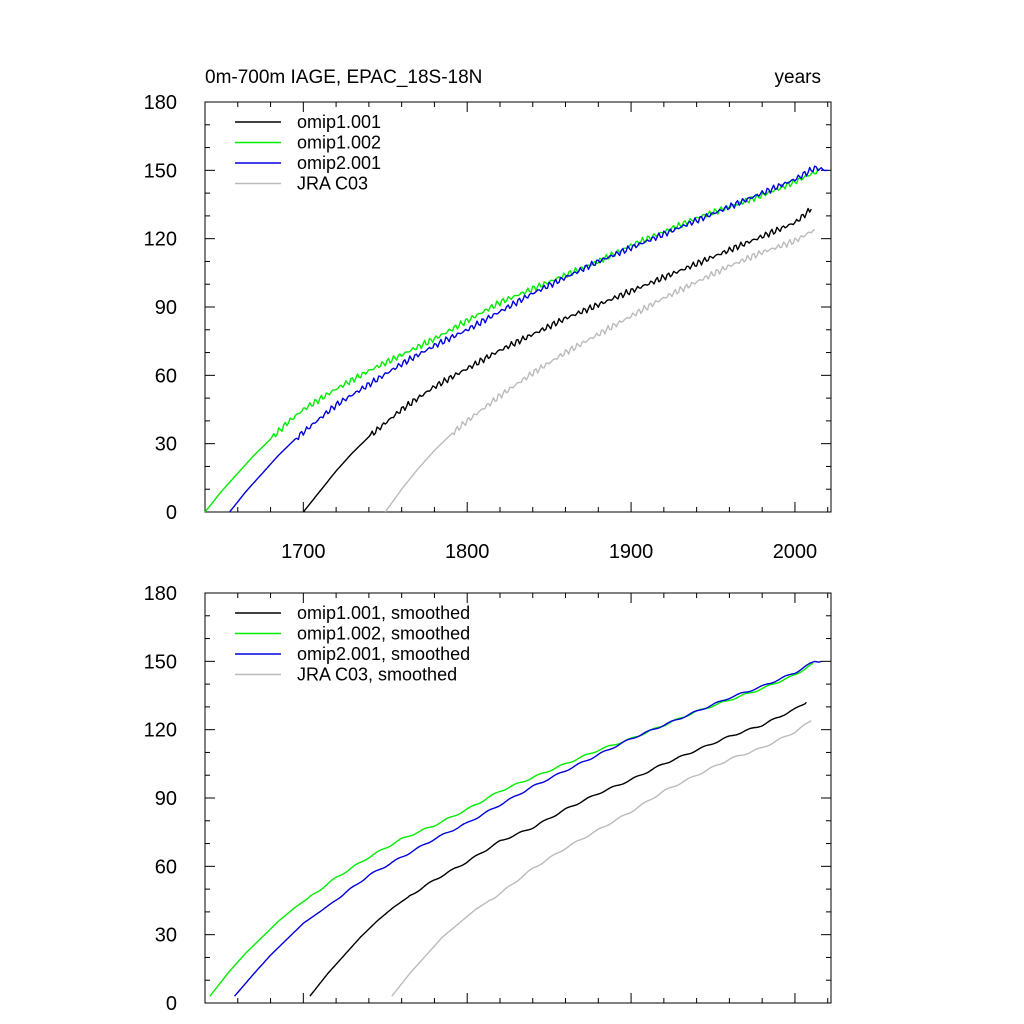 This screenshot has height=1024, width=1024. I want to click on legend-label: JRA C03, smoothed, so click(377, 675).